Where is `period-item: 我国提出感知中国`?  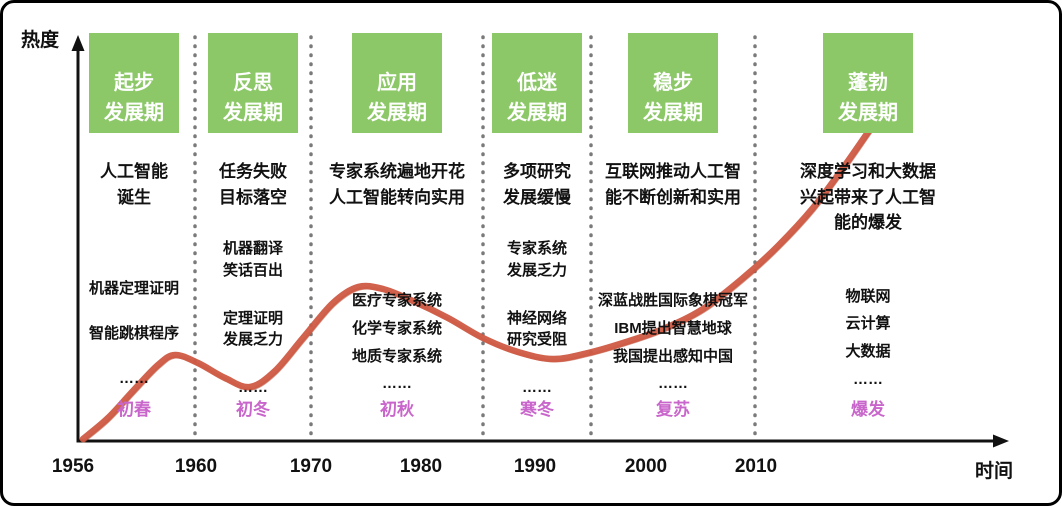 period-item: 我国提出感知中国 is located at coordinates (672, 356).